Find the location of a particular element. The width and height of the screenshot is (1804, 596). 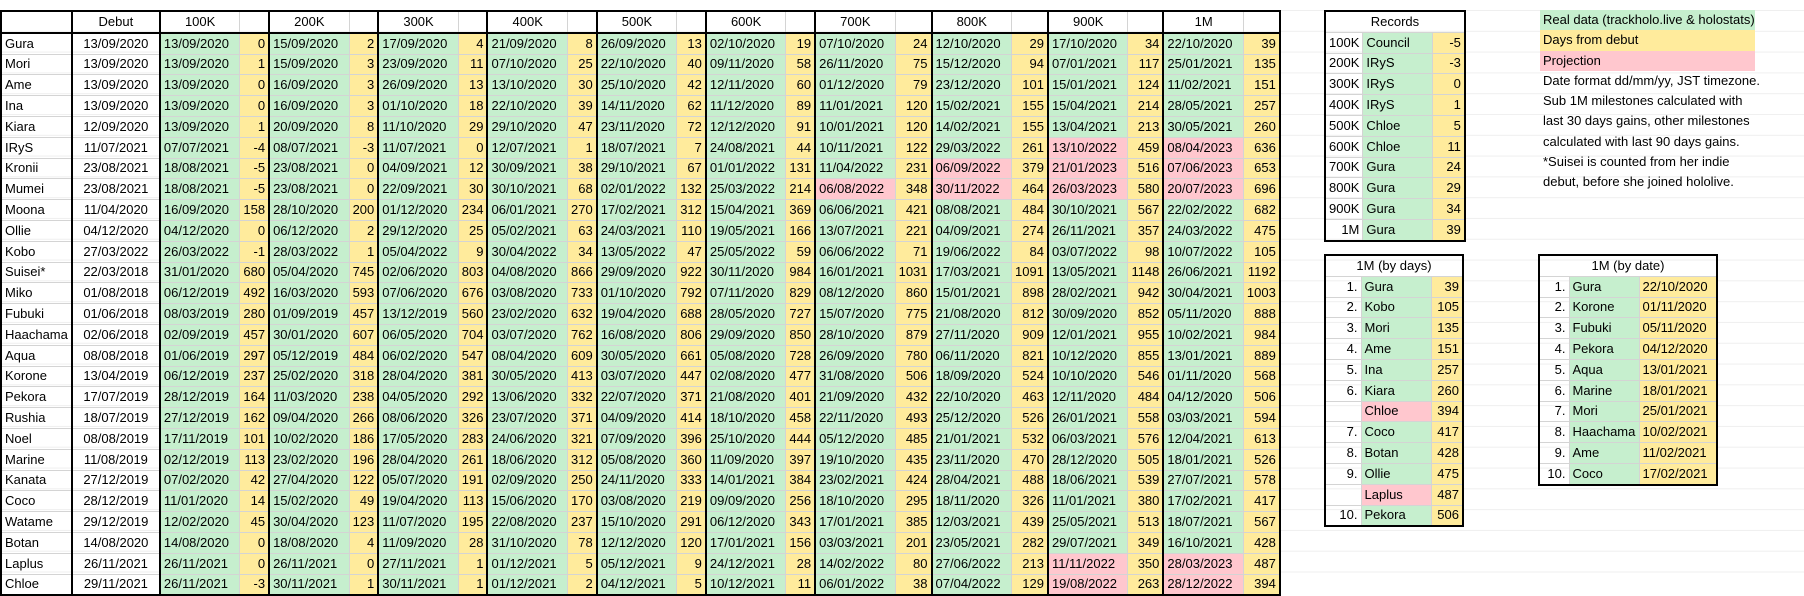

column-header is located at coordinates (913, 22).